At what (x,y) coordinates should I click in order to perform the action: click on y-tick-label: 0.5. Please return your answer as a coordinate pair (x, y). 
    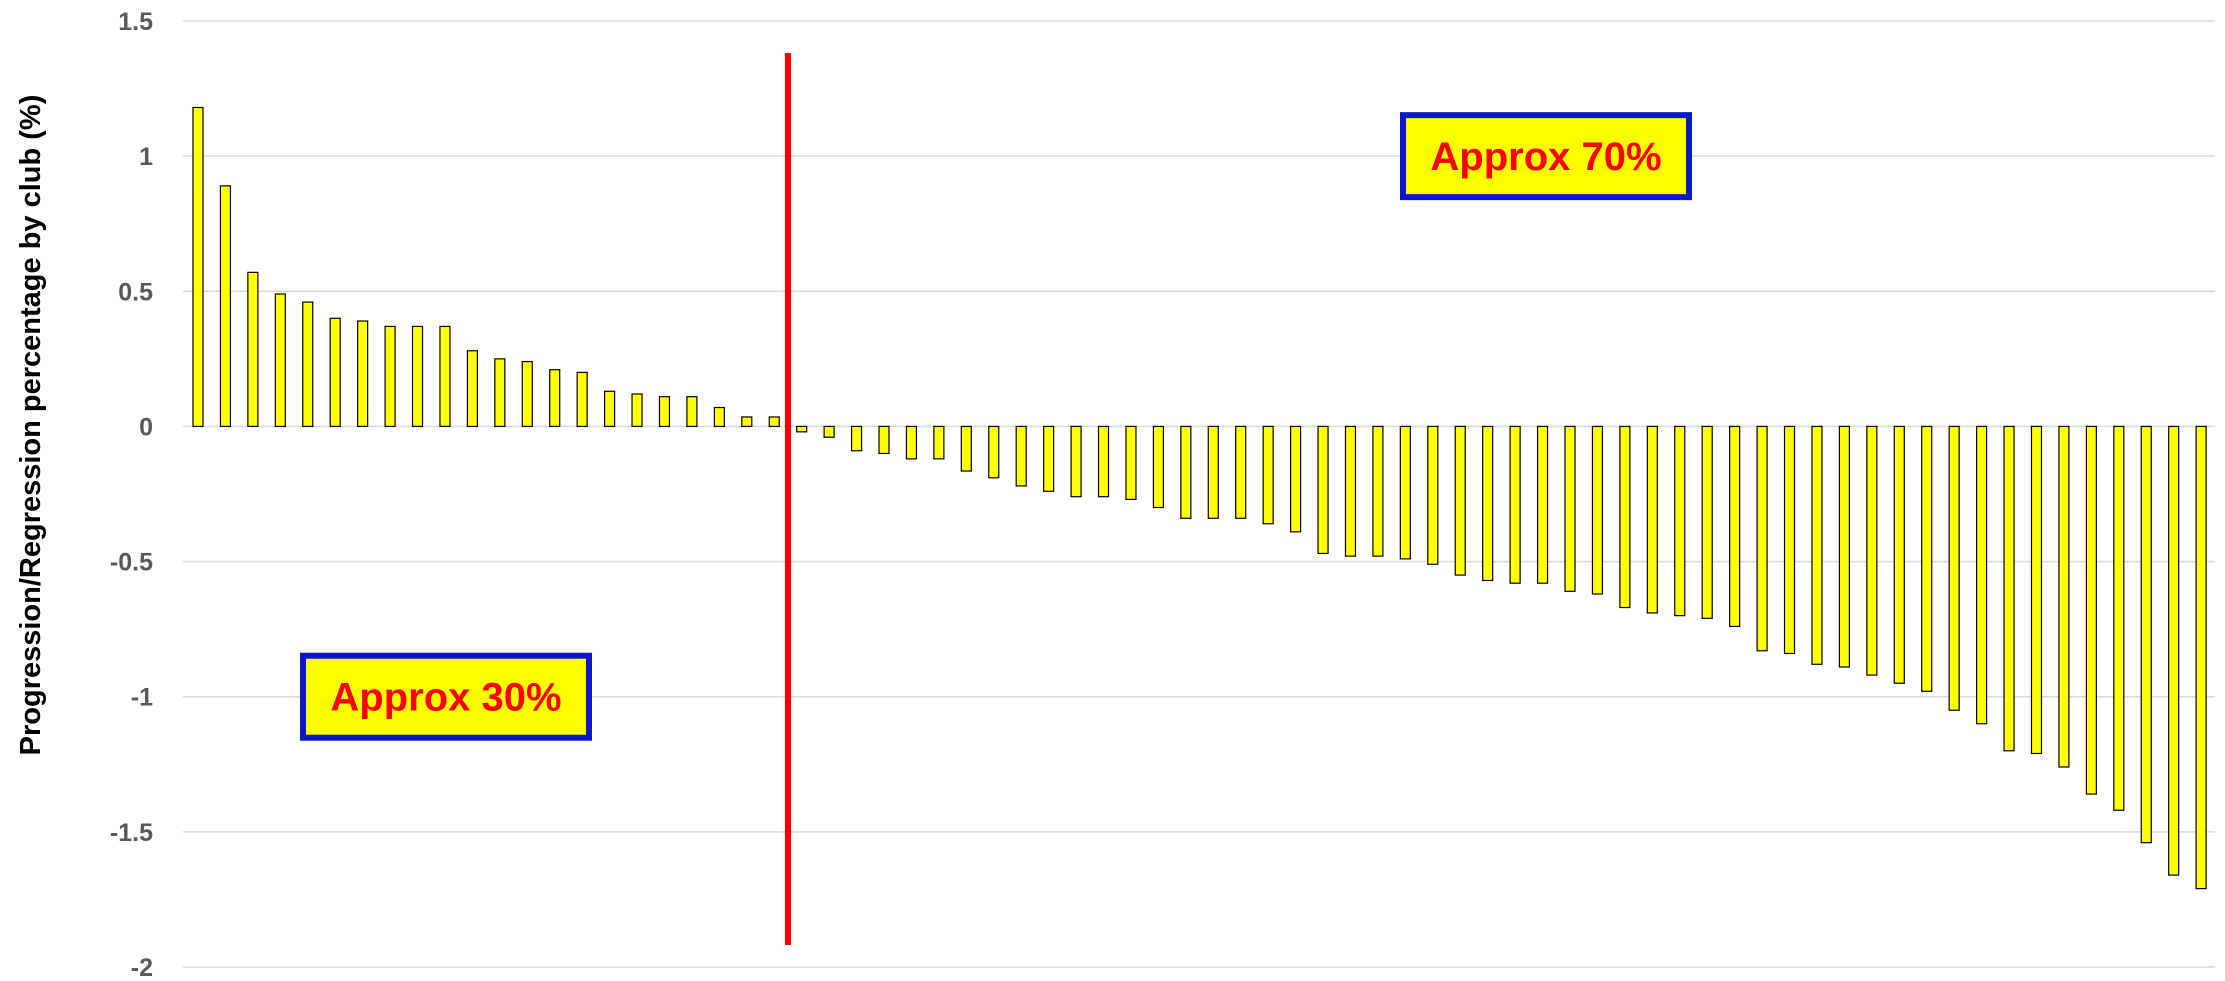
    Looking at the image, I should click on (135, 292).